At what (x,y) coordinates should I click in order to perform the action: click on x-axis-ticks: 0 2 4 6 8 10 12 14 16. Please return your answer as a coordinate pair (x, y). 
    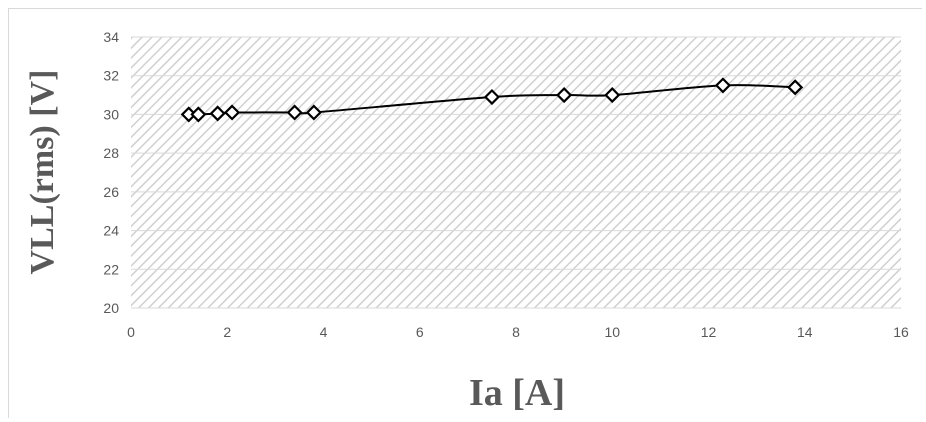
    Looking at the image, I should click on (518, 332).